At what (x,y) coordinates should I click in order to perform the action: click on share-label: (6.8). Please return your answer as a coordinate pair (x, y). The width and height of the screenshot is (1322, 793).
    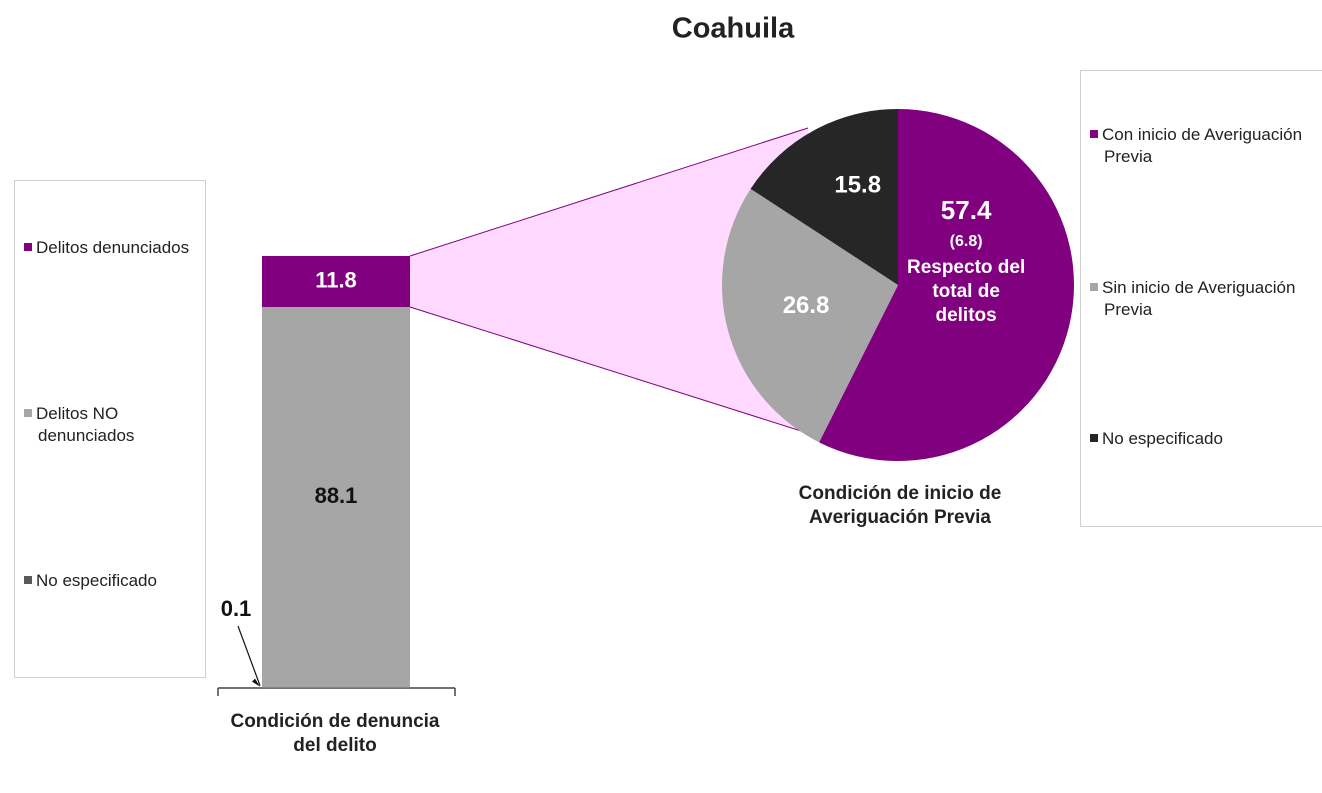
    Looking at the image, I should click on (966, 241).